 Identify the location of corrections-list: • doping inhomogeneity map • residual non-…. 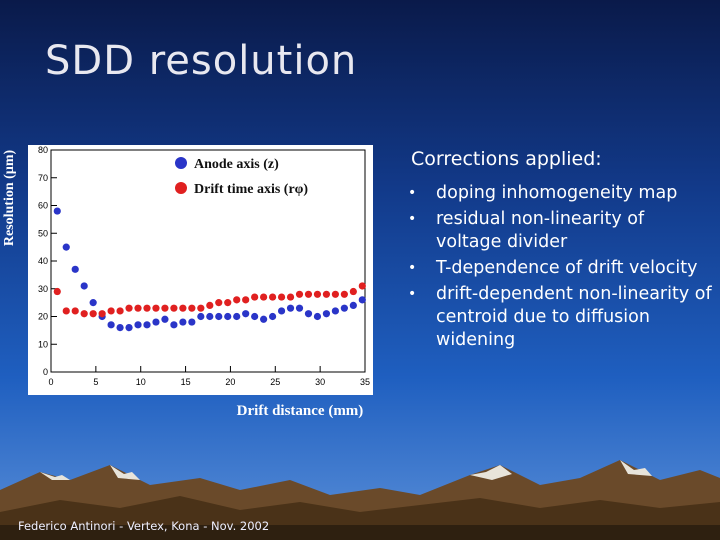
(560, 267).